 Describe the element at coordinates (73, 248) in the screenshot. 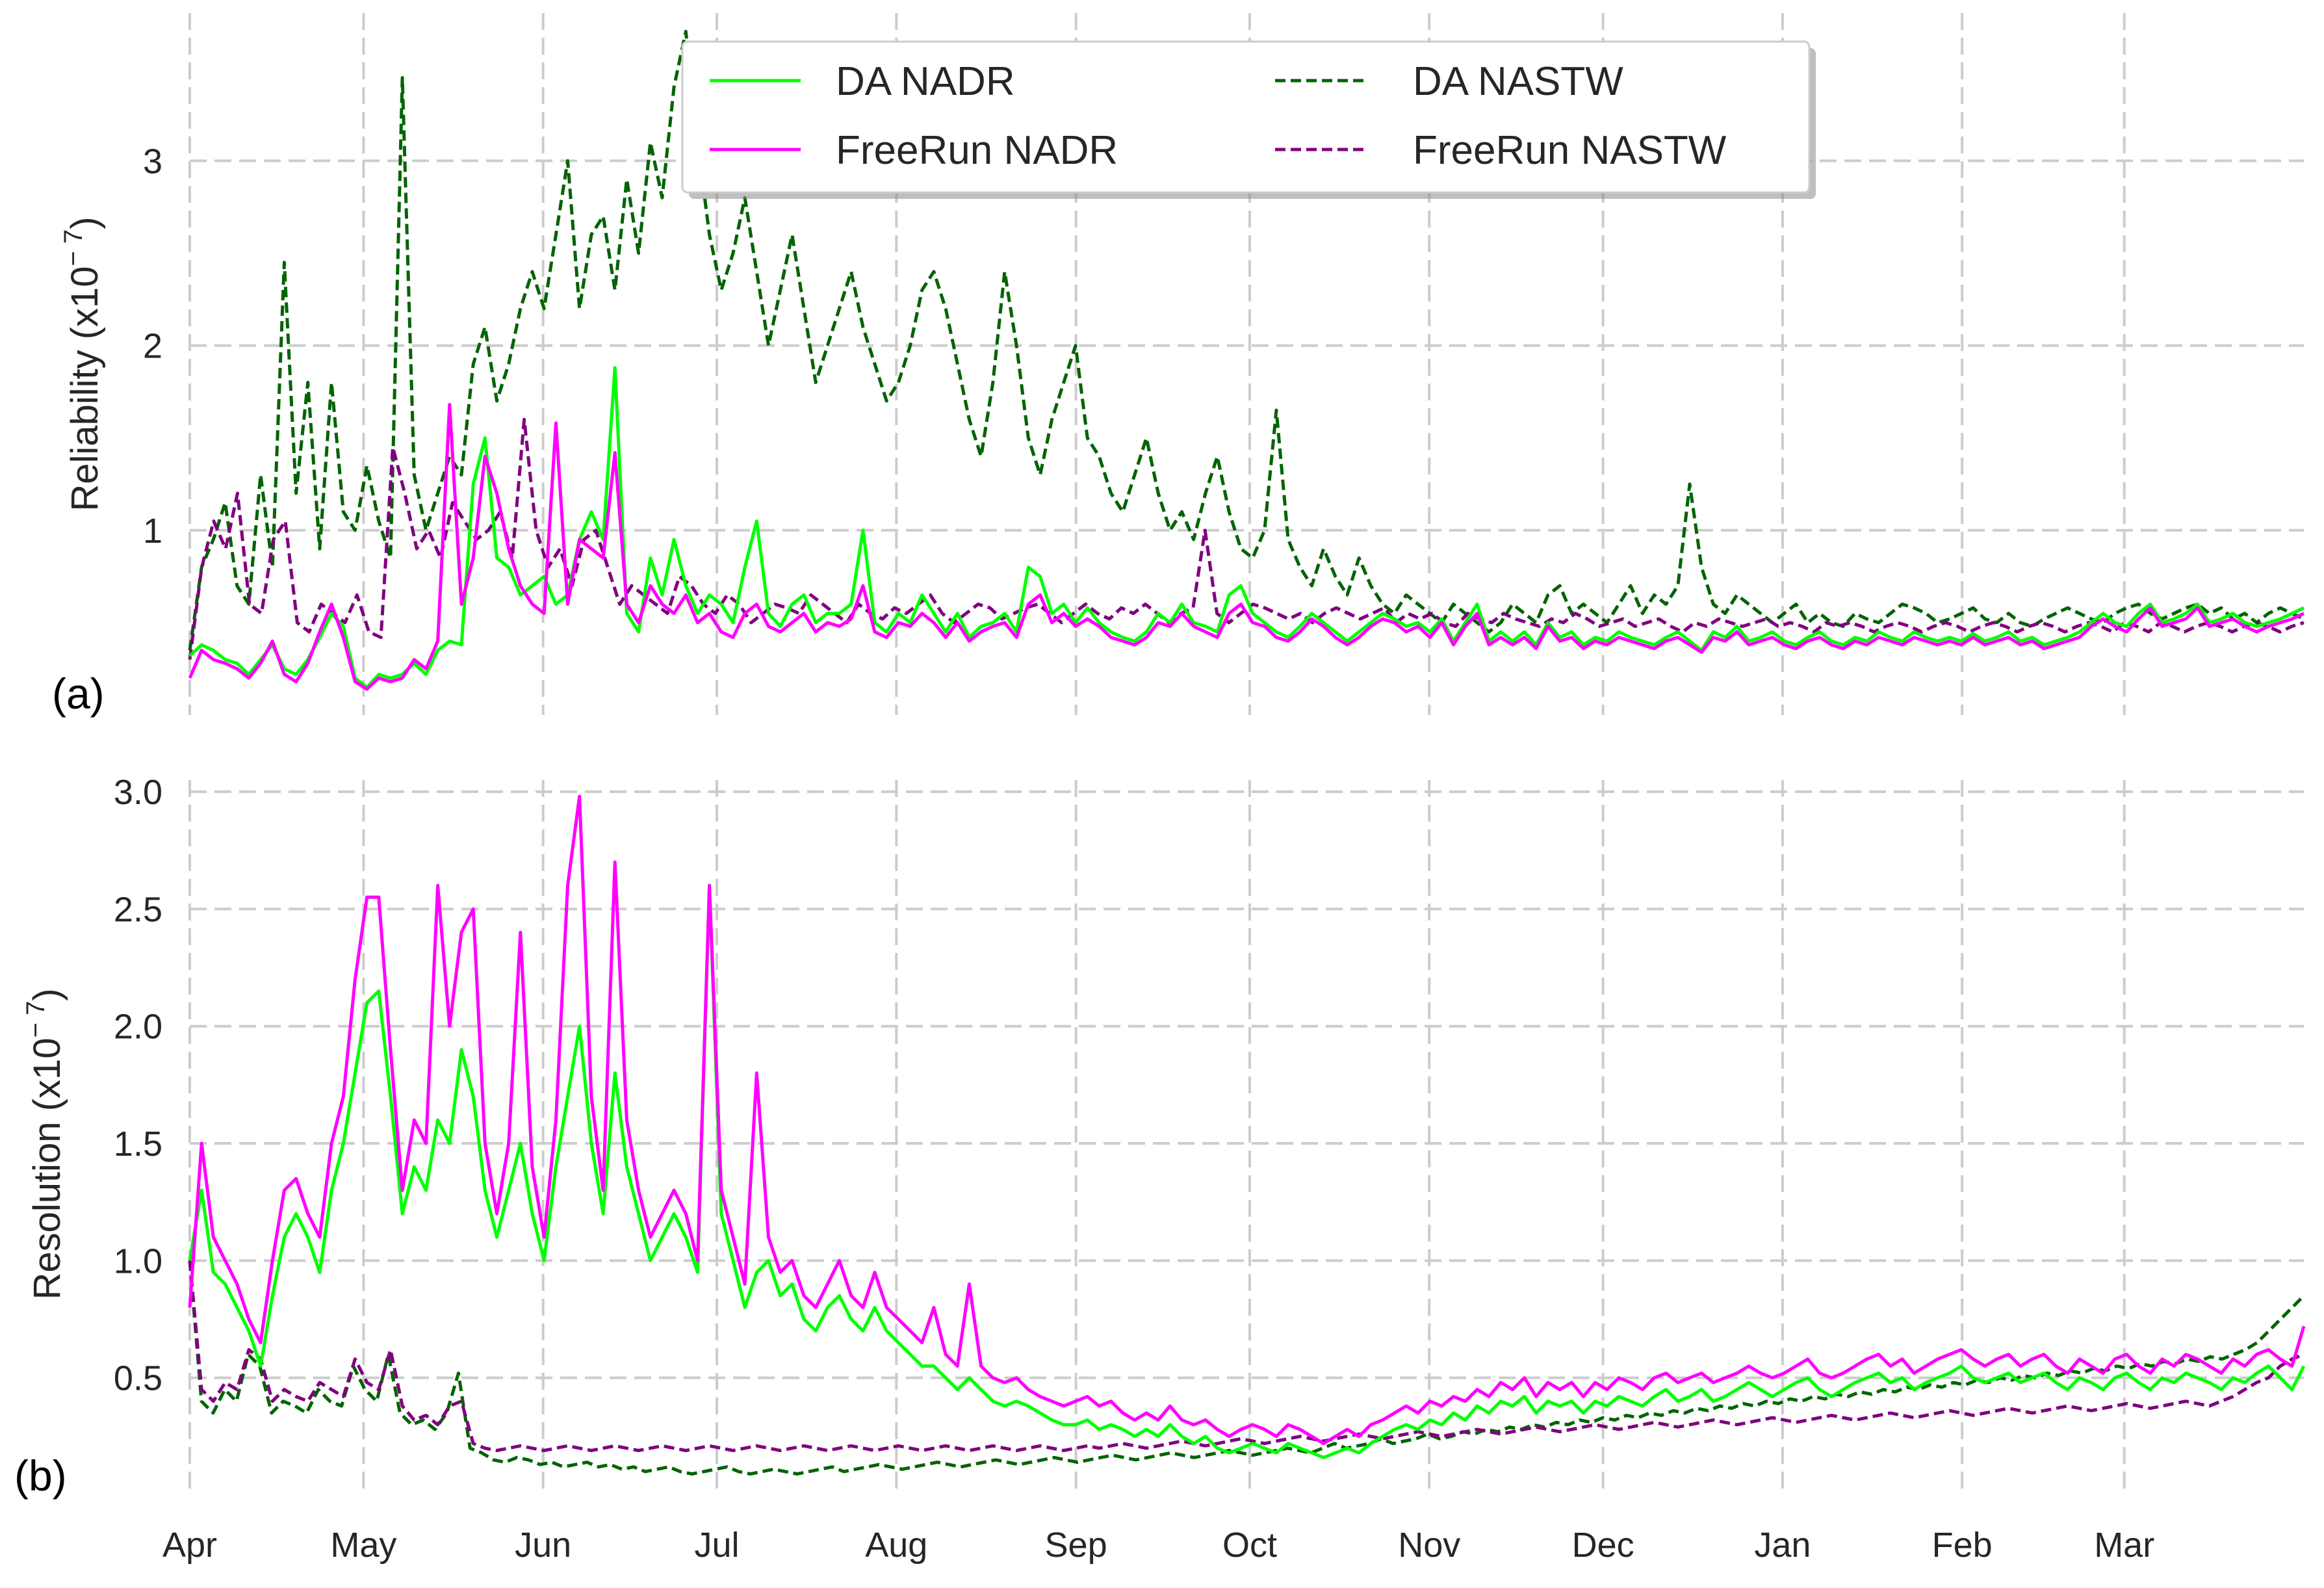

I see `panel-a-ylabel-exponent: − 7` at that location.